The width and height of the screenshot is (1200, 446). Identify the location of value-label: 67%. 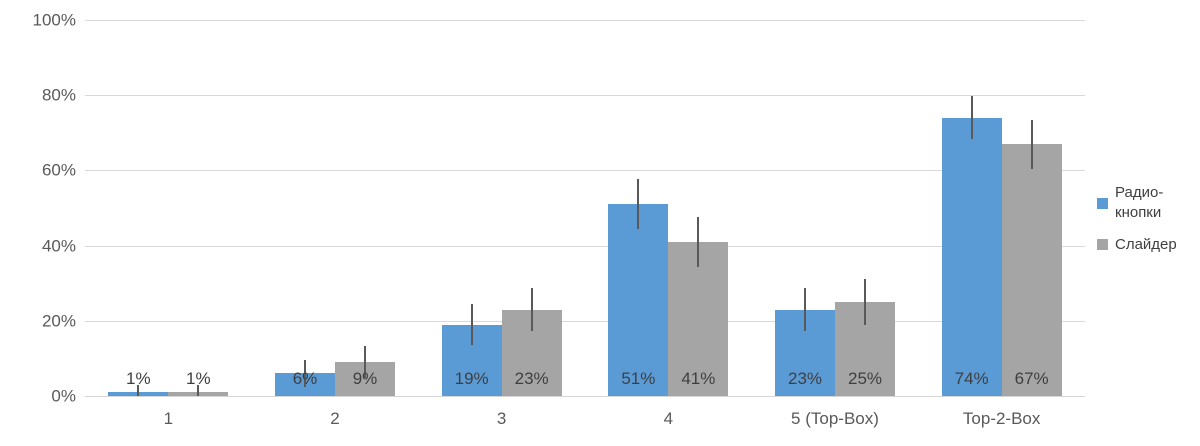
(1031, 378).